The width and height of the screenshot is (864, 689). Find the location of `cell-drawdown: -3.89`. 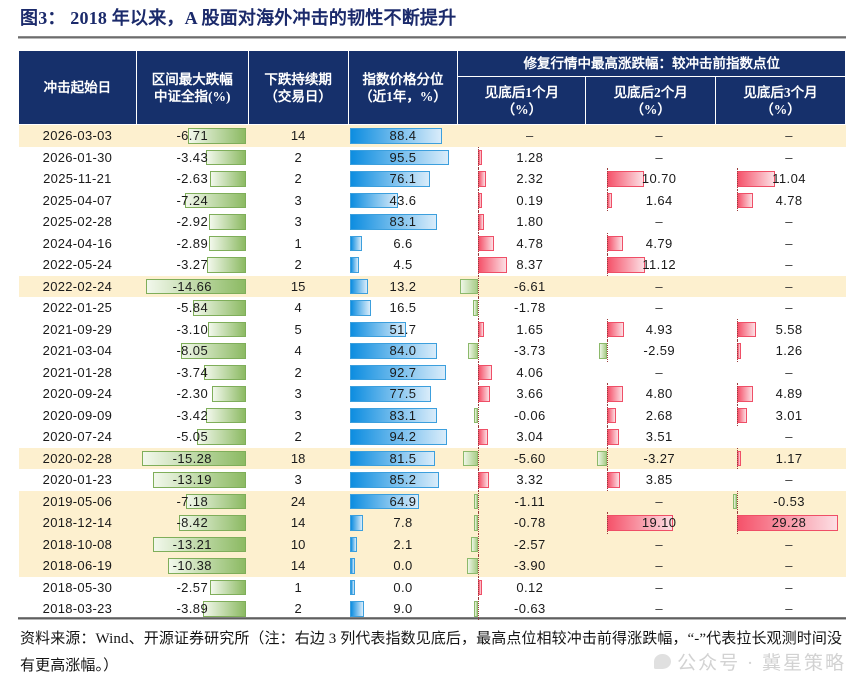

cell-drawdown: -3.89 is located at coordinates (192, 609).